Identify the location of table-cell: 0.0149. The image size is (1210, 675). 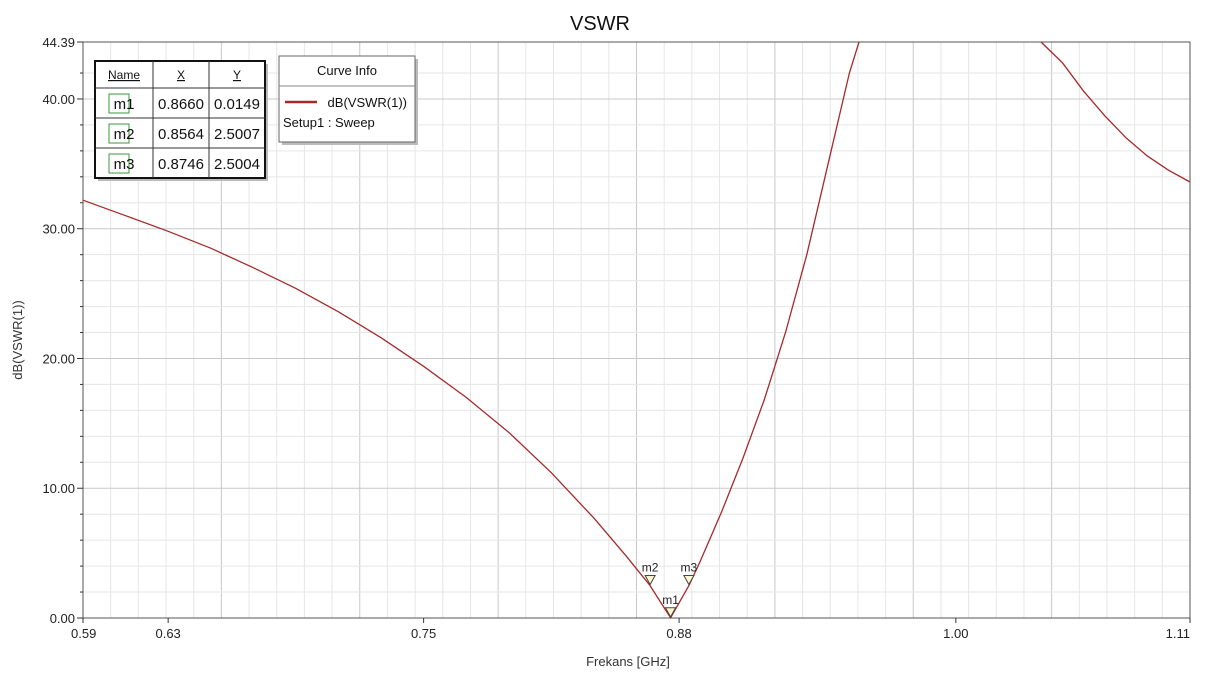
(237, 104).